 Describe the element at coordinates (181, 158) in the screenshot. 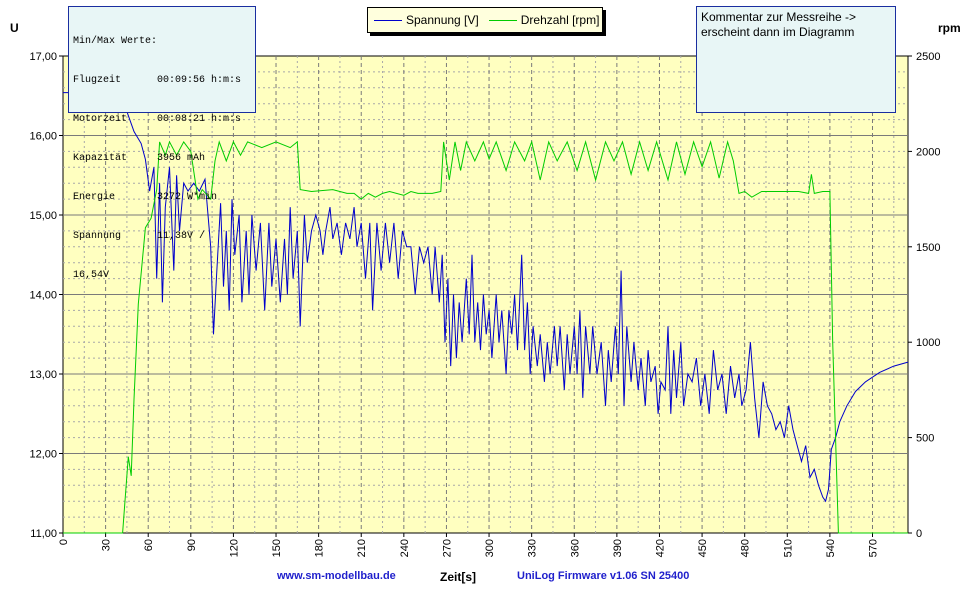

I see `minmax-value: 3956 mAh` at that location.